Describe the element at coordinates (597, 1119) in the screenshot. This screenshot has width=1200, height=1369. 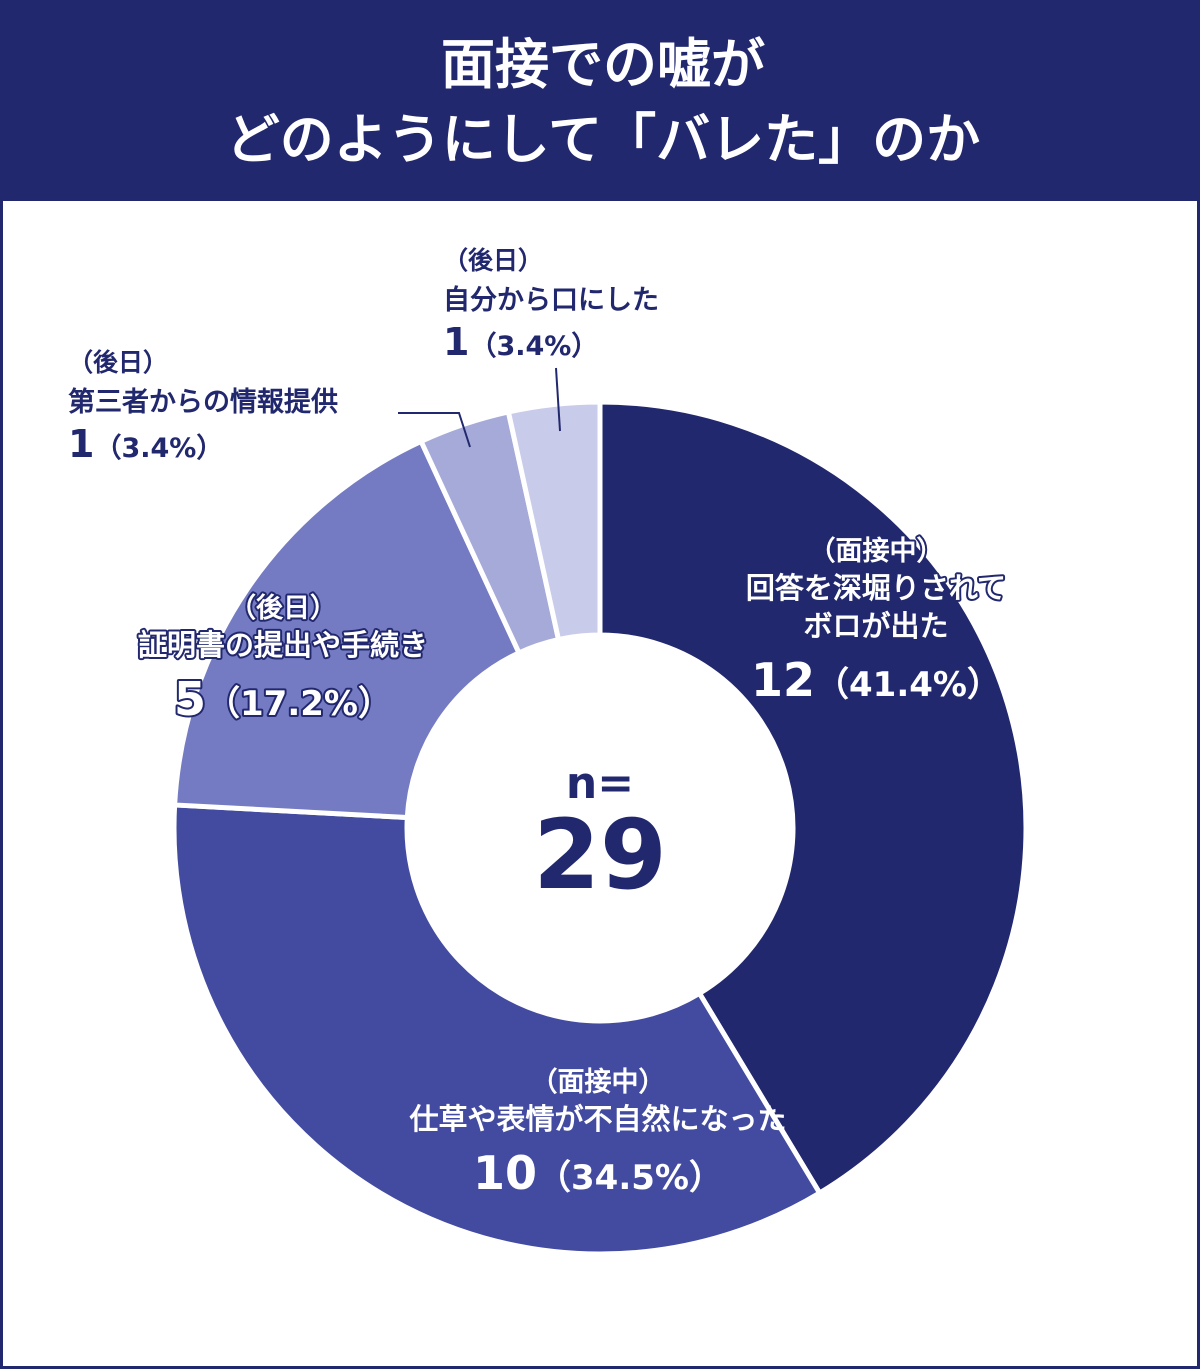
I see `slice-label-text: 仕草や表情が不自然になった` at that location.